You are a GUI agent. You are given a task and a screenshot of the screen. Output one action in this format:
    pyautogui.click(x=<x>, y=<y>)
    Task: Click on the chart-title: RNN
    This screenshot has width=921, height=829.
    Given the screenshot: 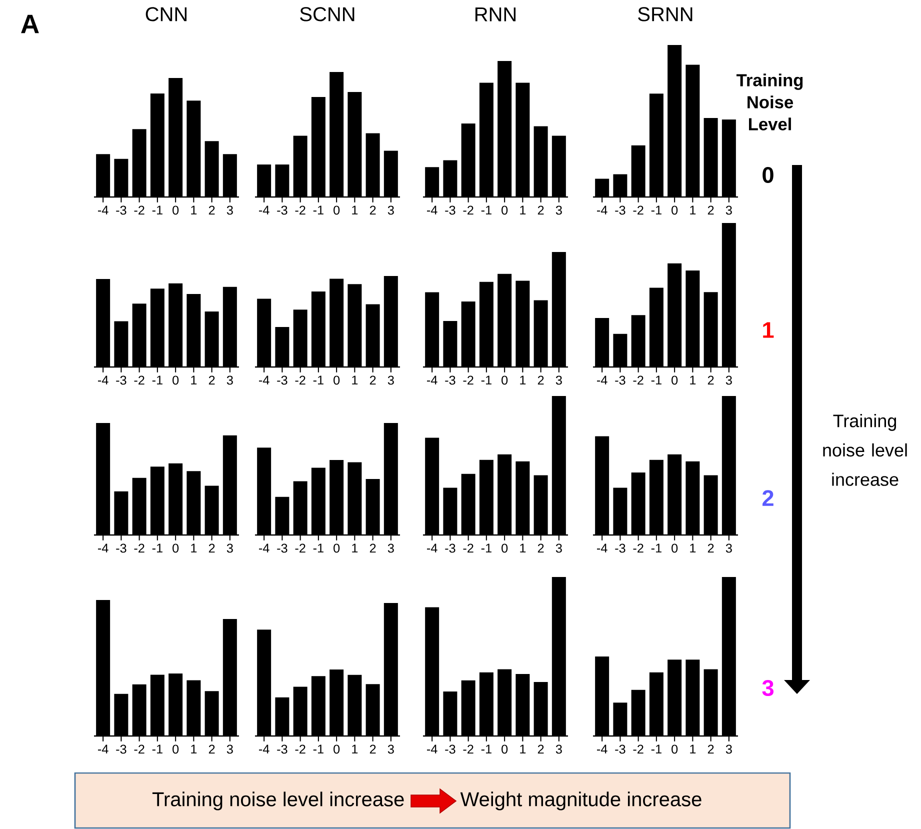 What is the action you would take?
    pyautogui.click(x=495, y=15)
    